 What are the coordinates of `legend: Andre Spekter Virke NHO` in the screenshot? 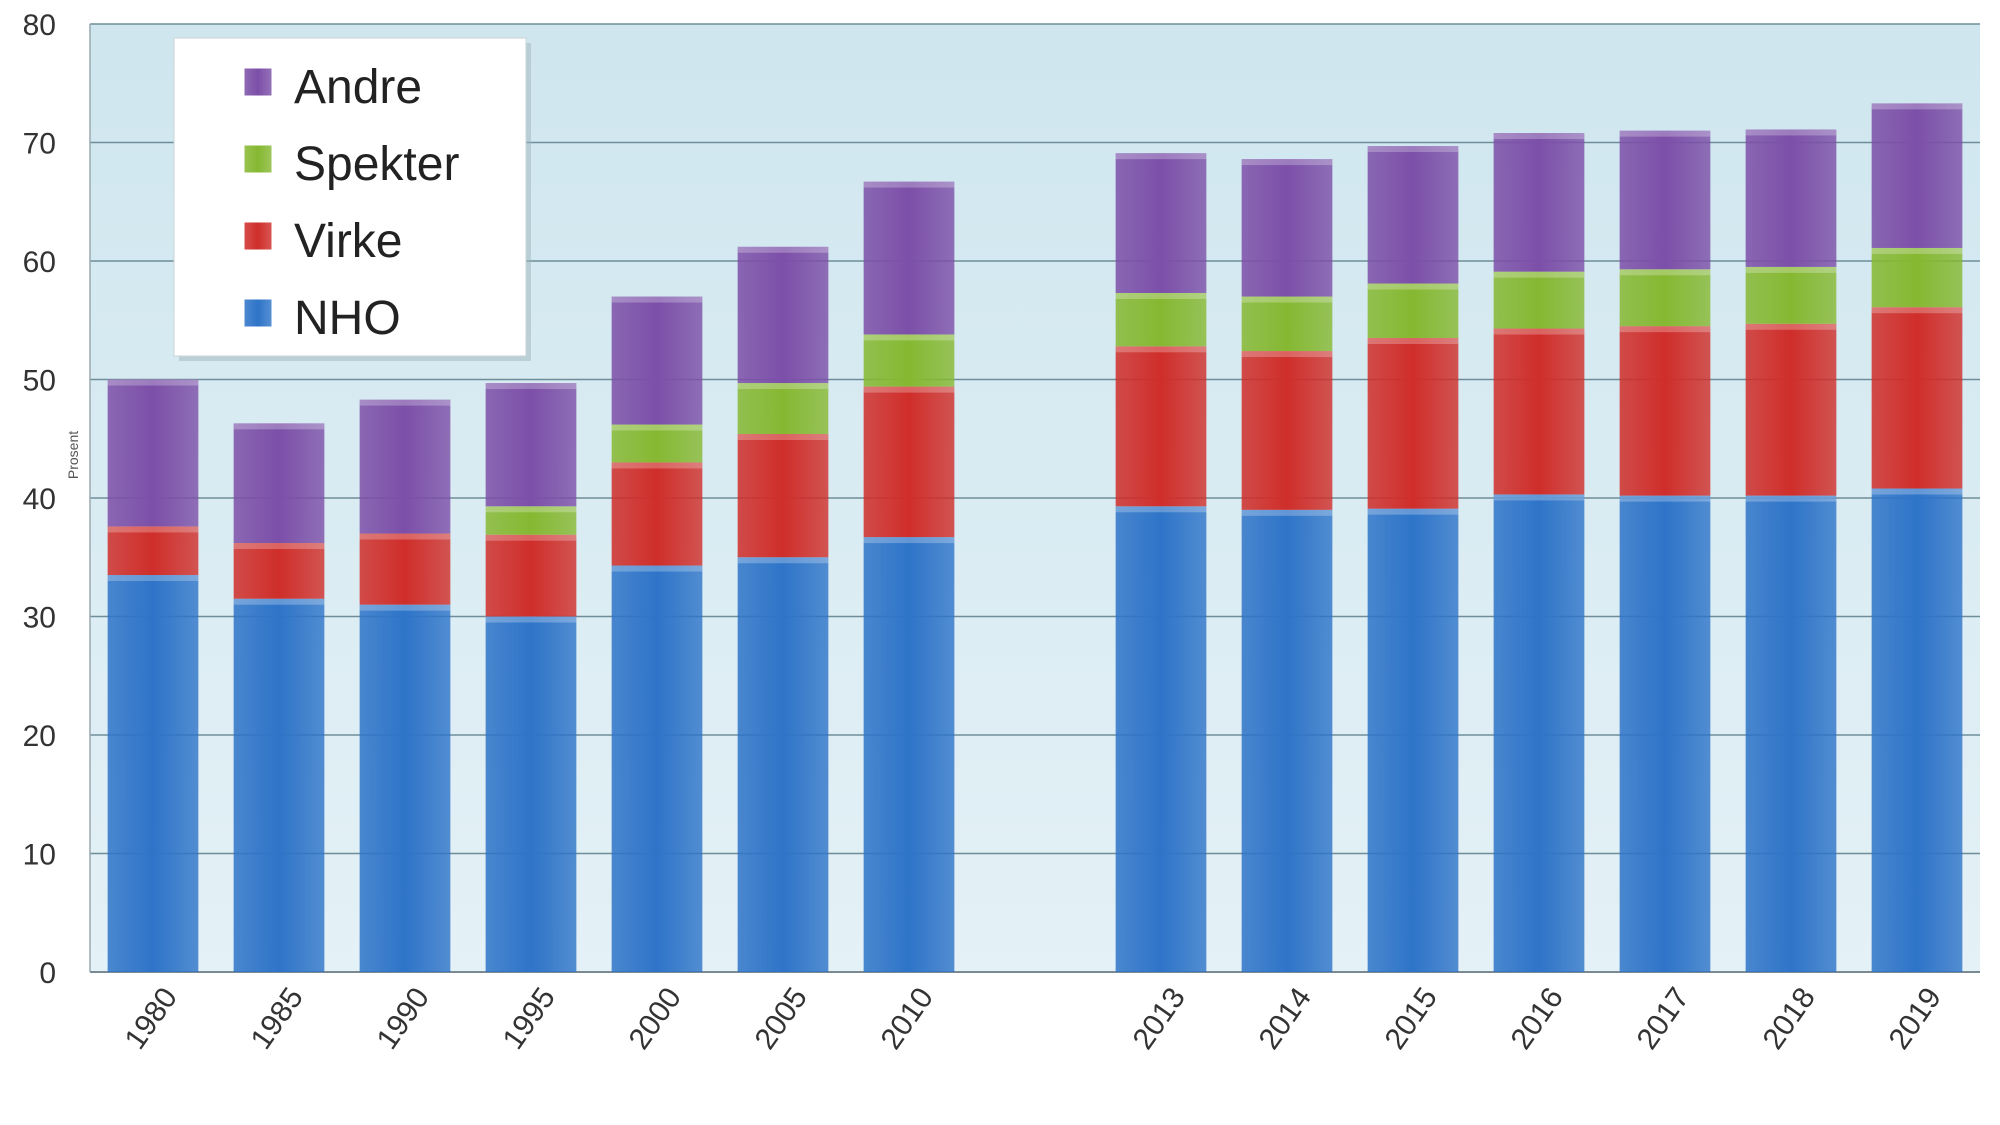 It's located at (352, 199).